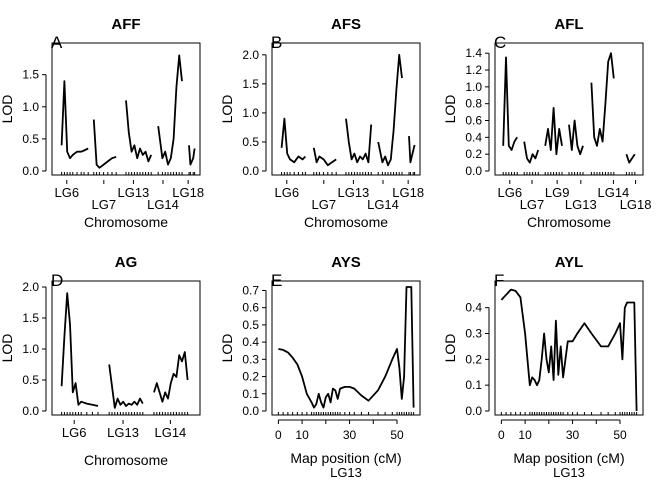 The height and width of the screenshot is (480, 672). Describe the element at coordinates (276, 280) in the screenshot. I see `panel-letter: E` at that location.